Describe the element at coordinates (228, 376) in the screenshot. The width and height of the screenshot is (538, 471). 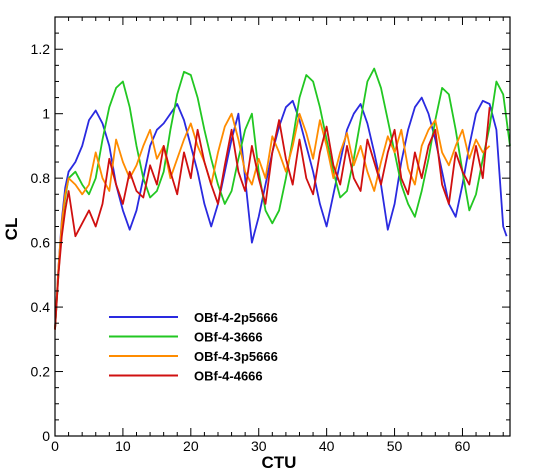
I see `legend-label: OBf-4-4666` at that location.